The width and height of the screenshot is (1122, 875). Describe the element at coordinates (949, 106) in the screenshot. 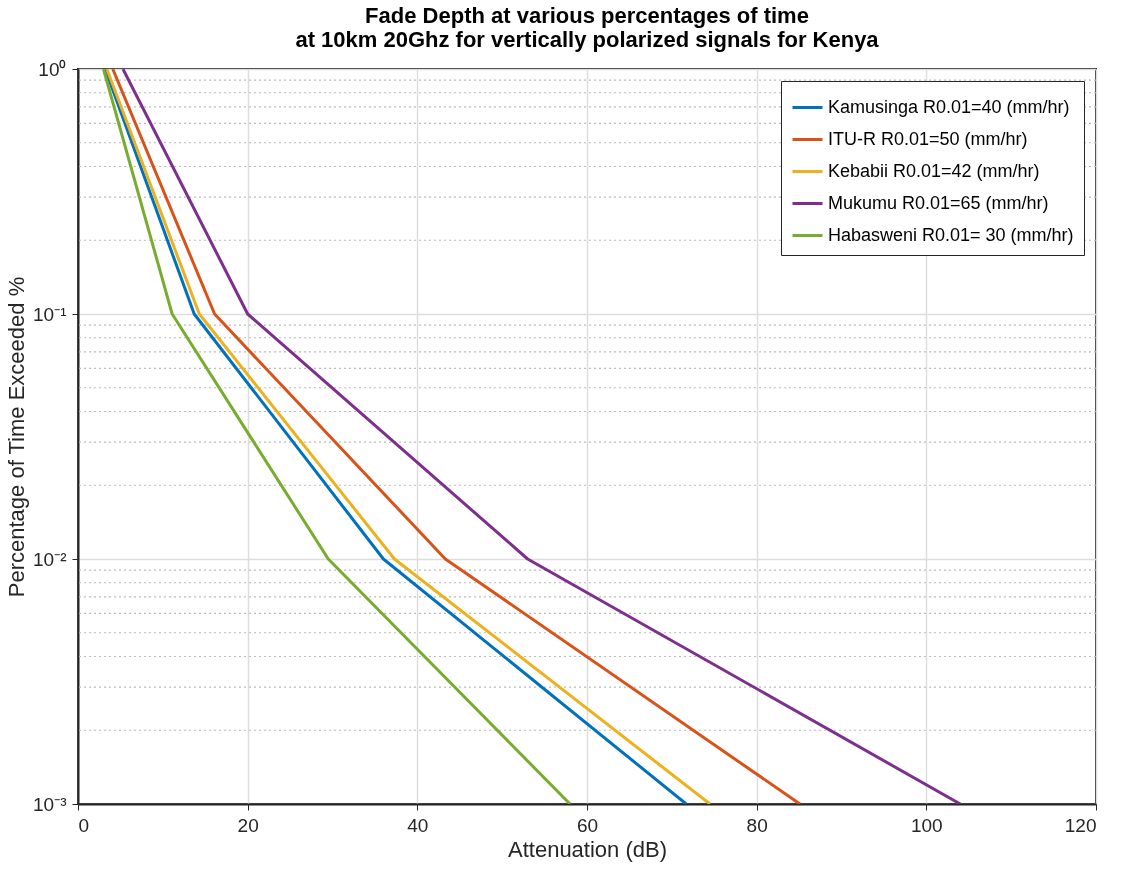

I see `legend-label: Kamusinga R0.01=40 (mm/hr)` at that location.